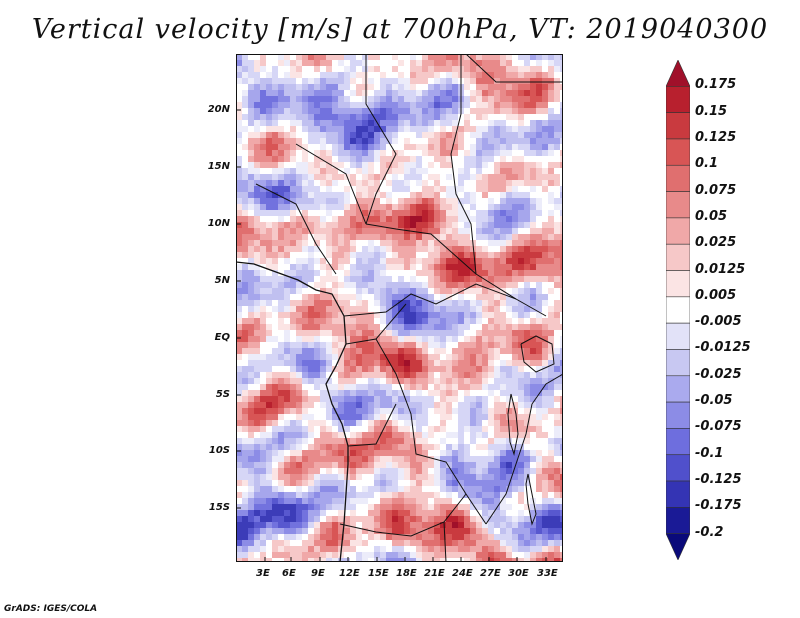 The image size is (800, 618). Describe the element at coordinates (707, 164) in the screenshot. I see `colorbar-label: 0.1` at that location.